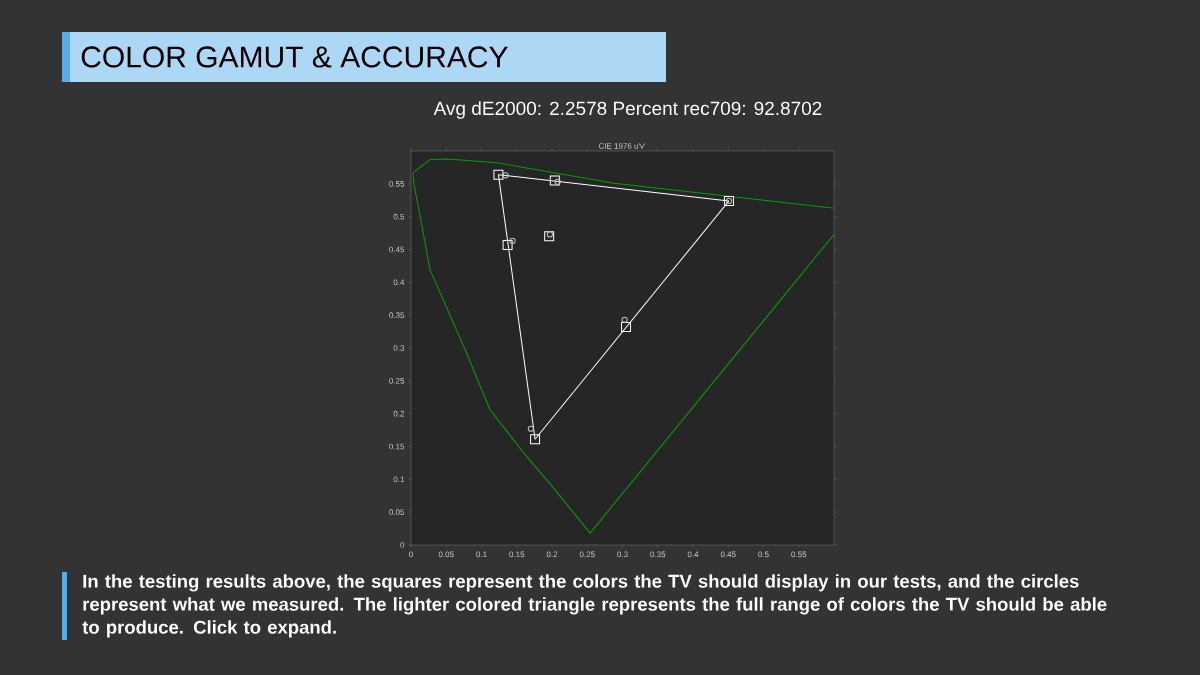 The width and height of the screenshot is (1200, 675). Describe the element at coordinates (763, 554) in the screenshot. I see `x-tick-label: 0.5` at that location.